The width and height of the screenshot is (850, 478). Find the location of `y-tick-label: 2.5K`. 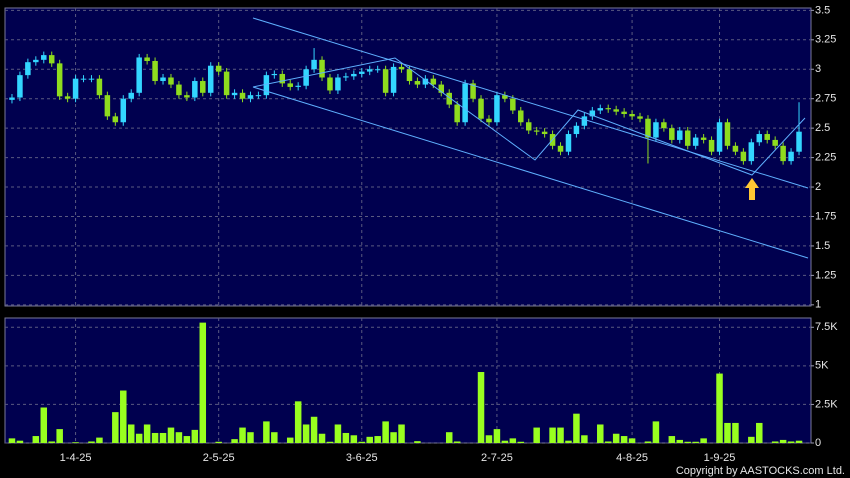

y-tick-label: 2.5K is located at coordinates (826, 404).